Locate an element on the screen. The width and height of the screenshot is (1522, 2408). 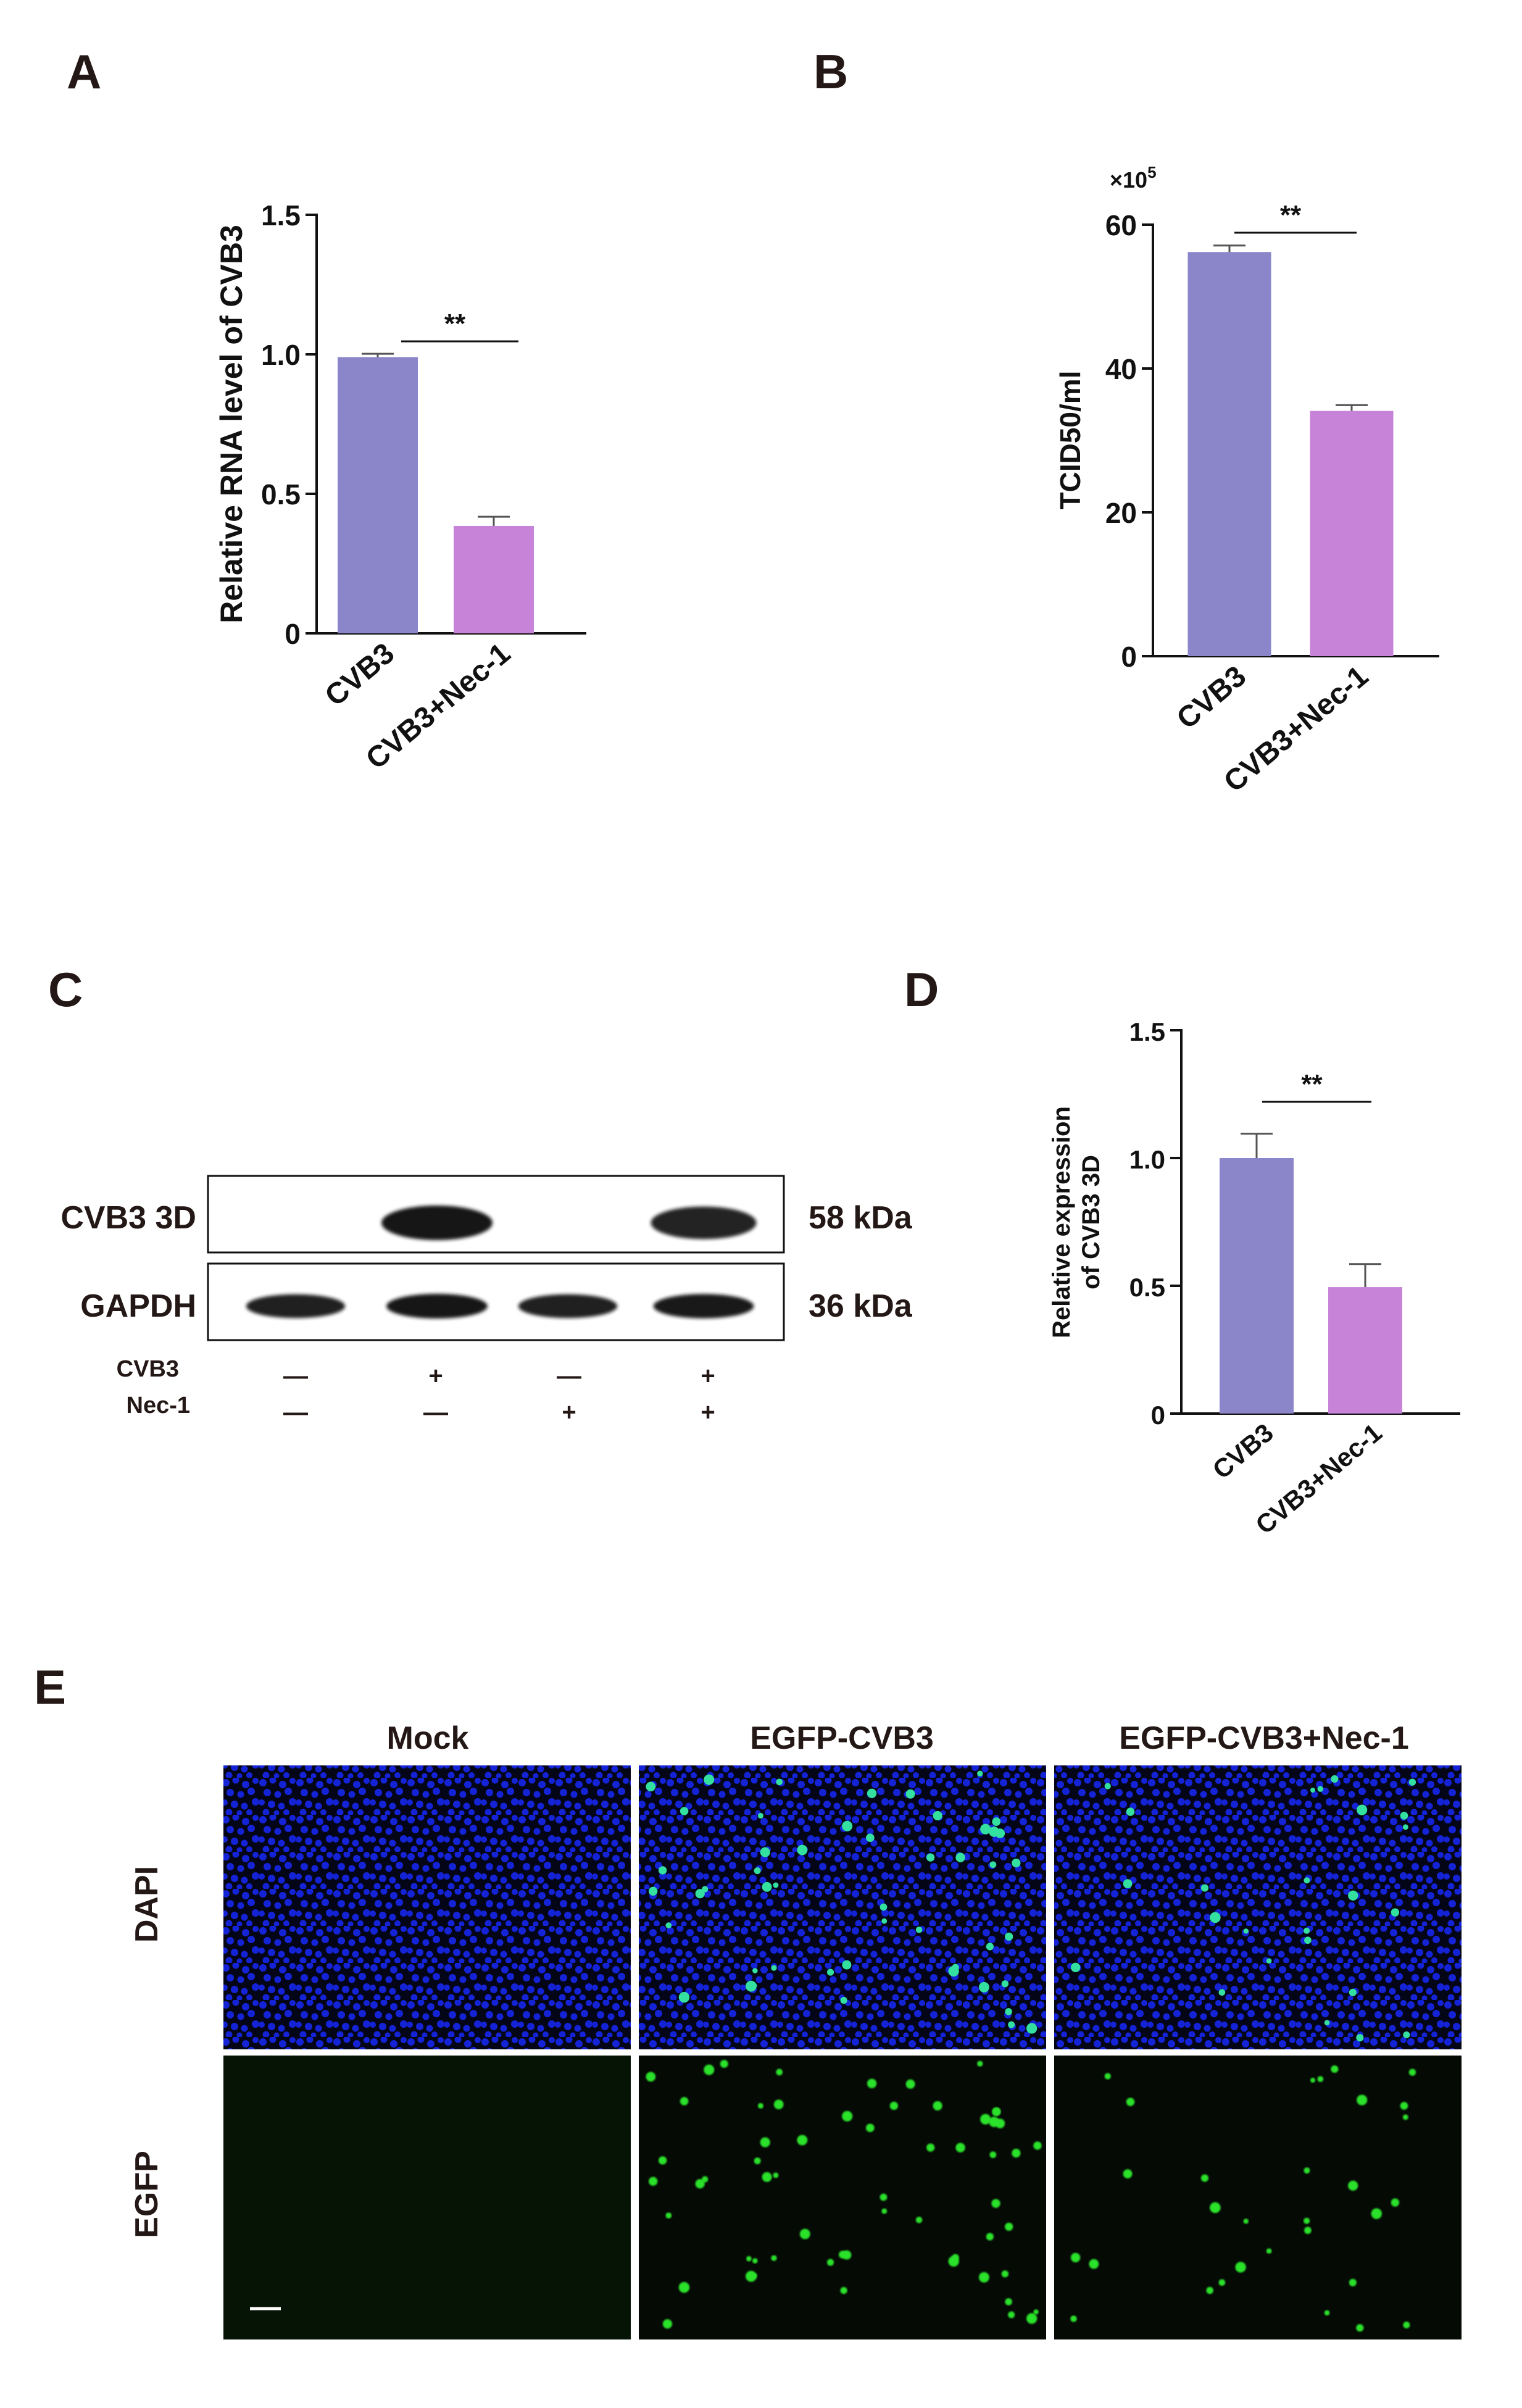
condition-mark: — is located at coordinates (295, 1412).